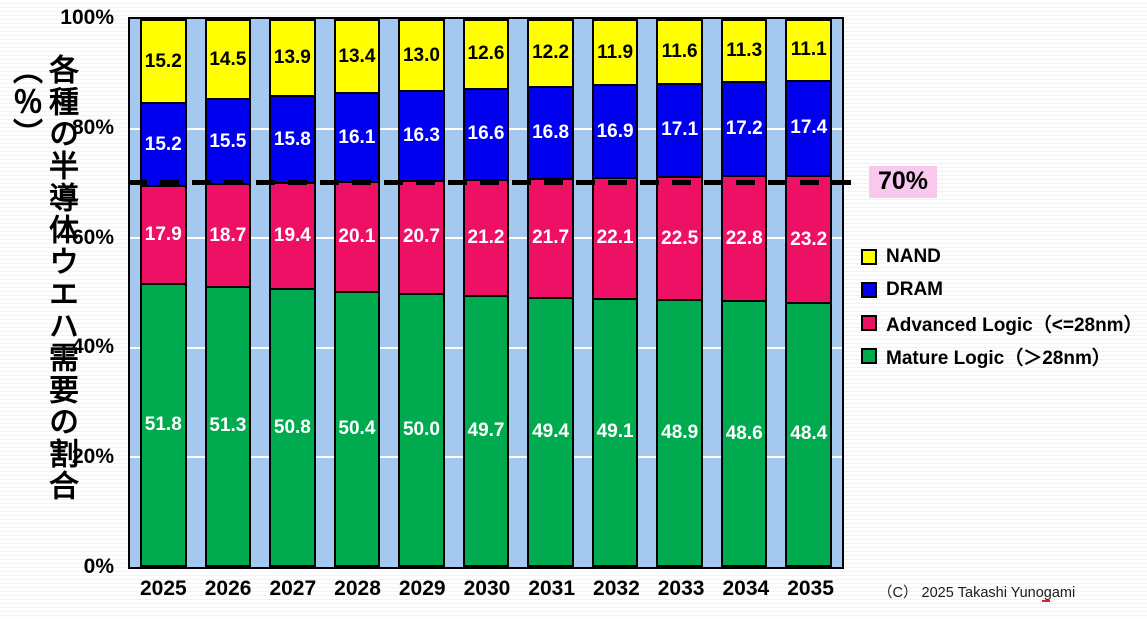 The height and width of the screenshot is (619, 1147). I want to click on spellcheck-squiggle, so click(1046, 601).